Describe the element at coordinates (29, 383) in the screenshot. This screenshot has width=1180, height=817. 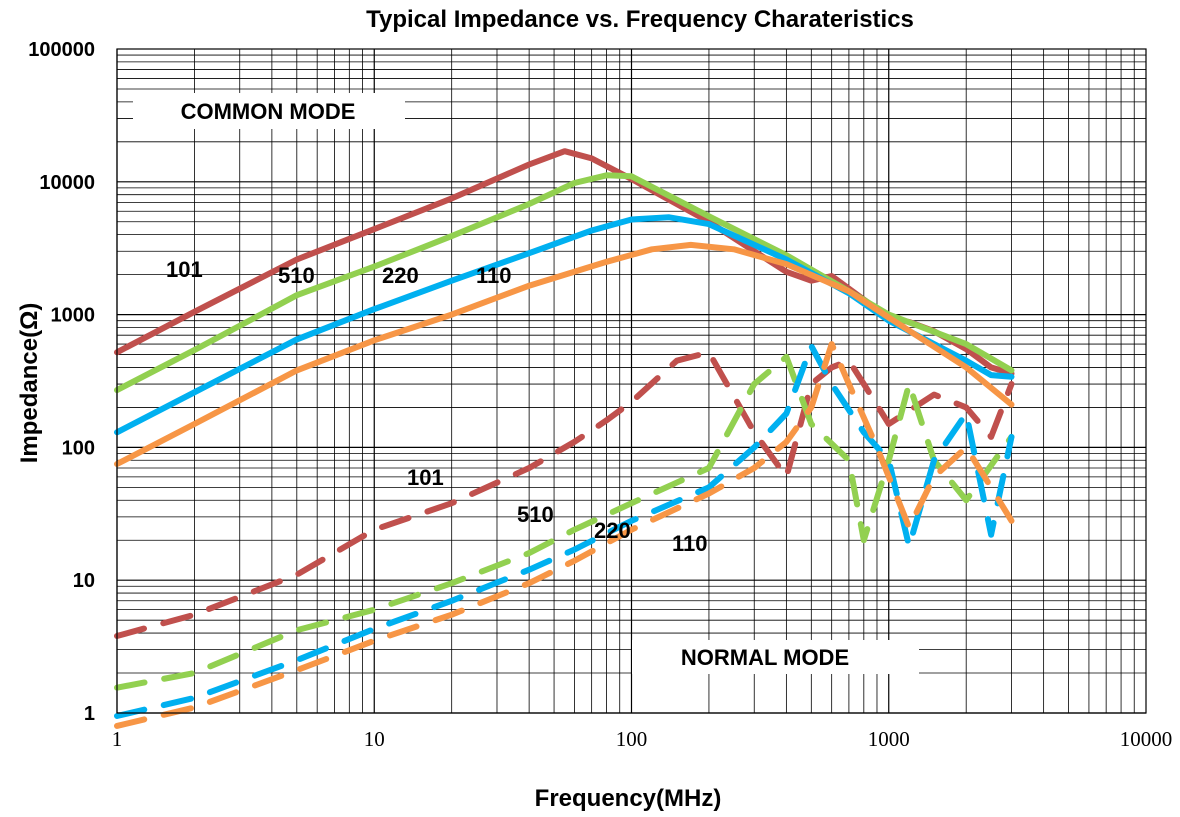
I see `y-axis-title: Impedance(Ω)` at that location.